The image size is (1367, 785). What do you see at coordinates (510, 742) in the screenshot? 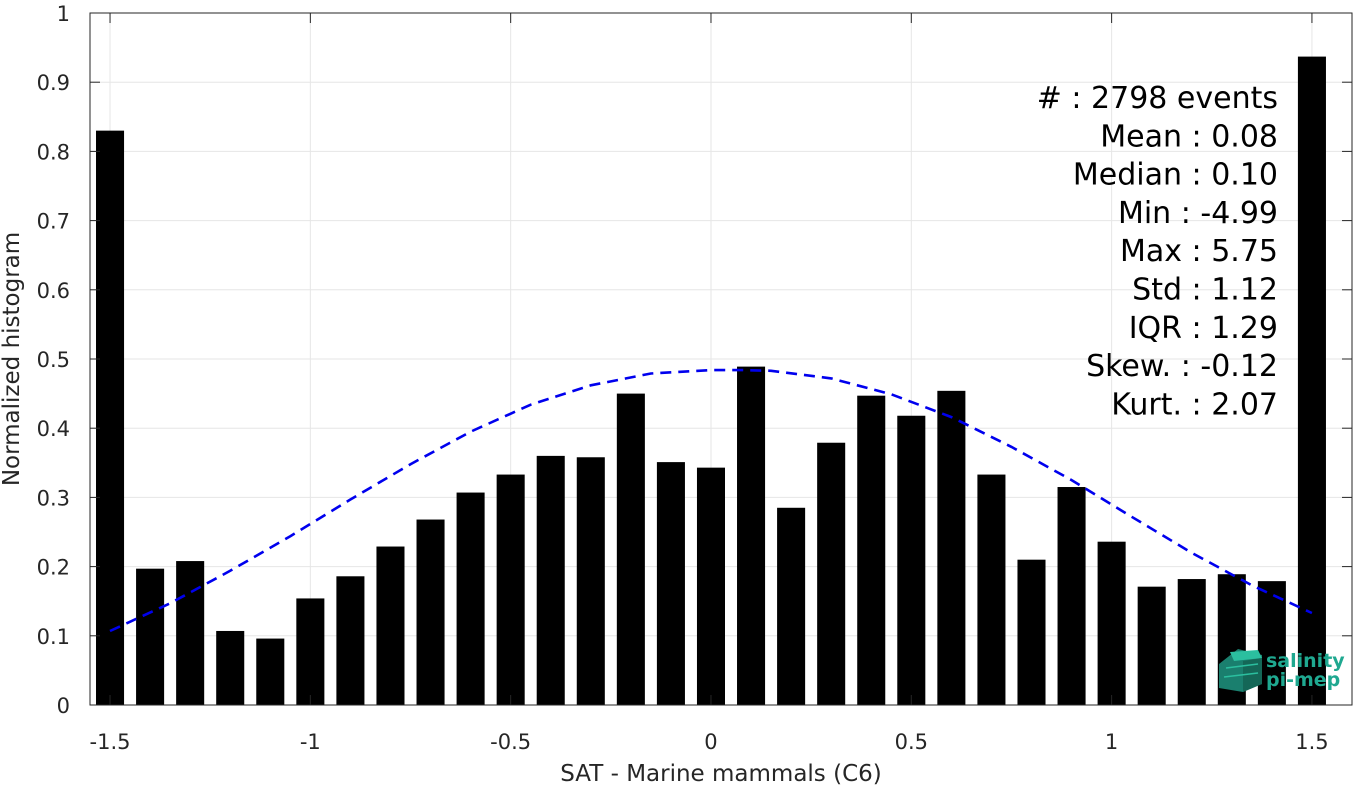
I see `x-tick-label: -0.5` at bounding box center [510, 742].